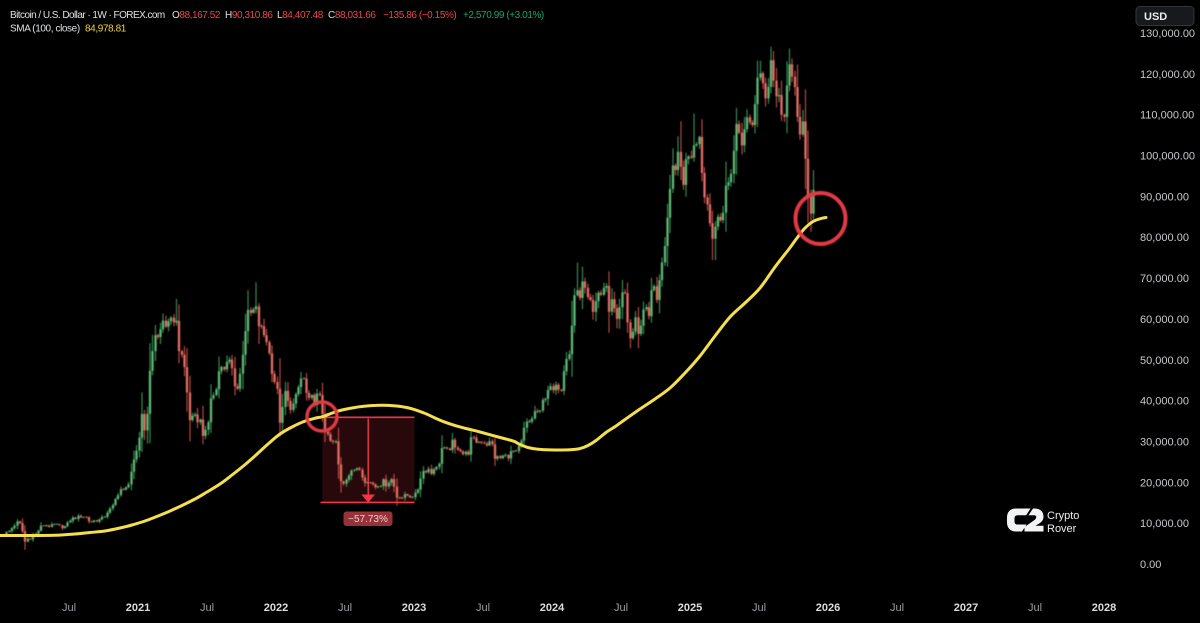  What do you see at coordinates (1155, 17) in the screenshot?
I see `svg-text: USD` at bounding box center [1155, 17].